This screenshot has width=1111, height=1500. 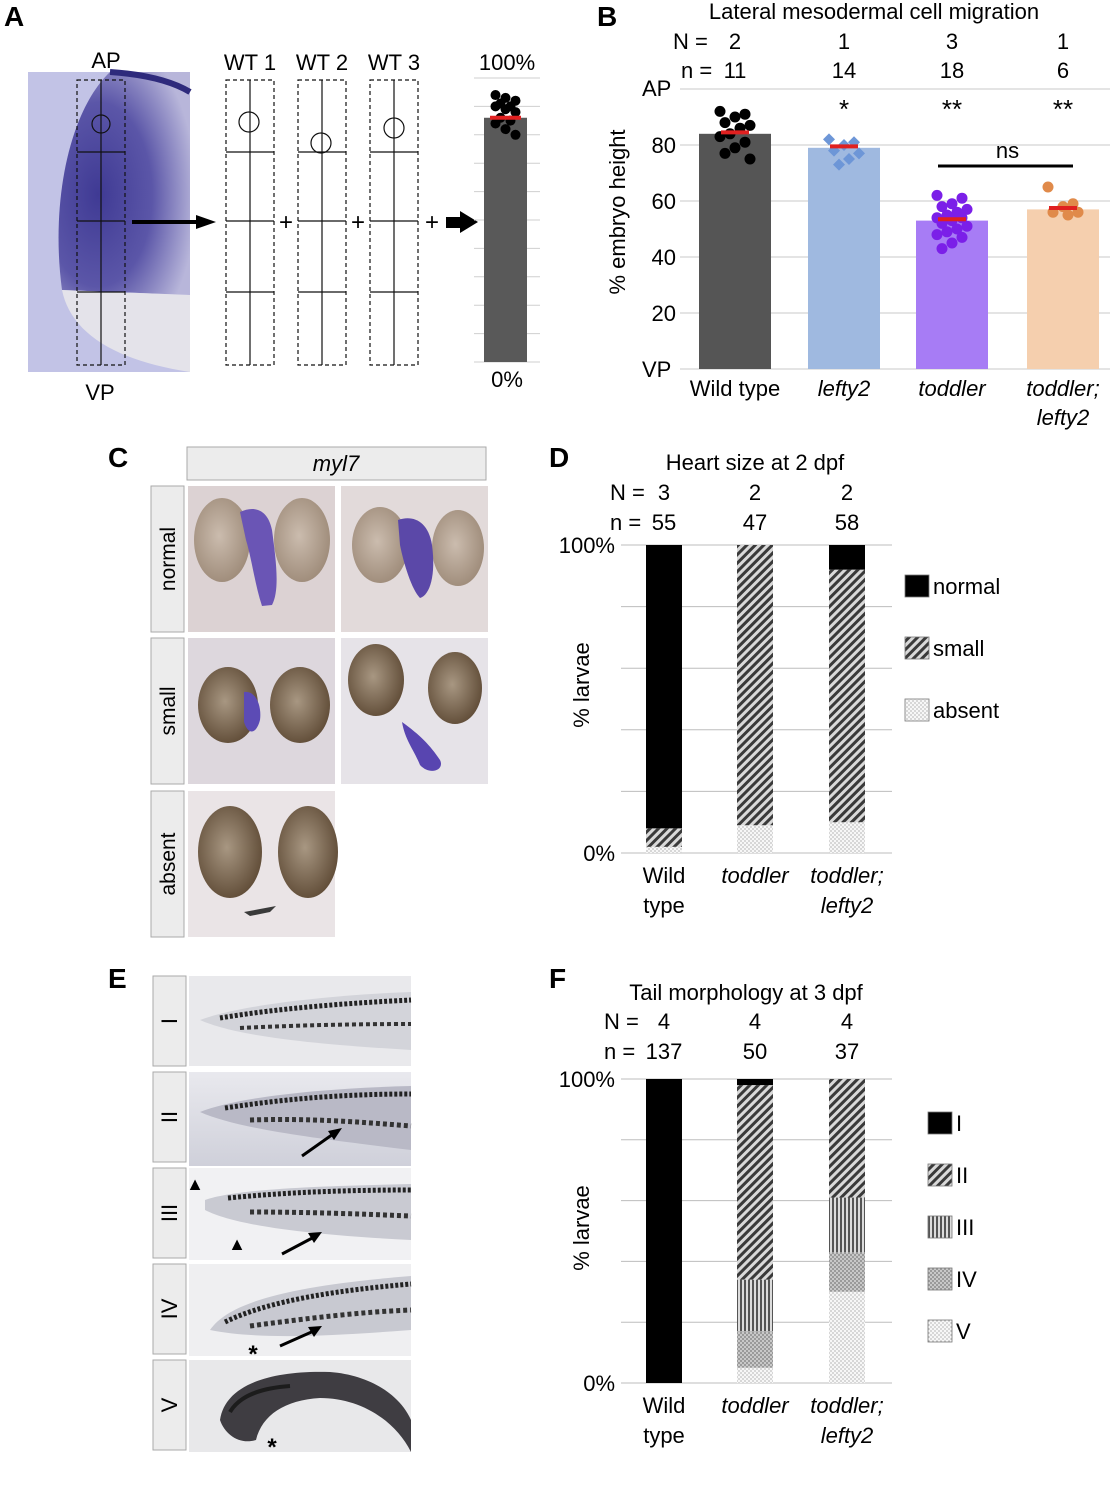 I want to click on arrow-right-icon, so click(x=174, y=222).